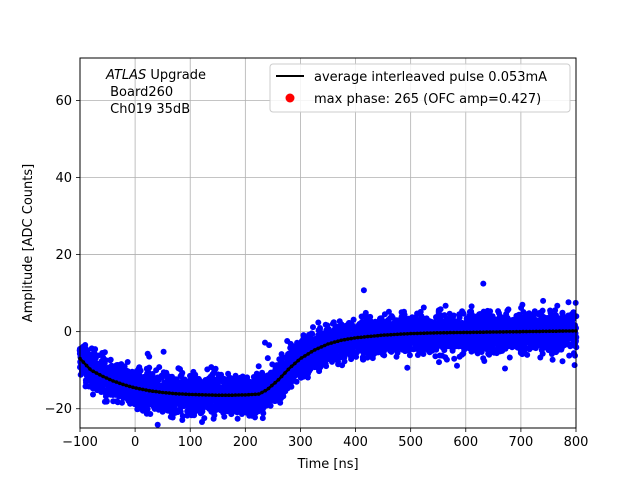 This screenshot has width=640, height=480. Describe the element at coordinates (465, 442) in the screenshot. I see `x-tick-label: 600` at that location.